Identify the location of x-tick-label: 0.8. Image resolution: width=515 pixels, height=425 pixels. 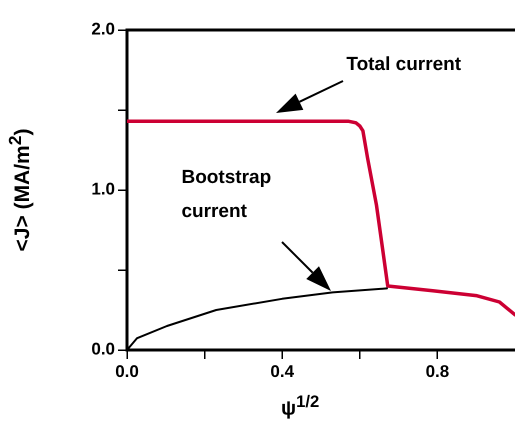
(438, 371).